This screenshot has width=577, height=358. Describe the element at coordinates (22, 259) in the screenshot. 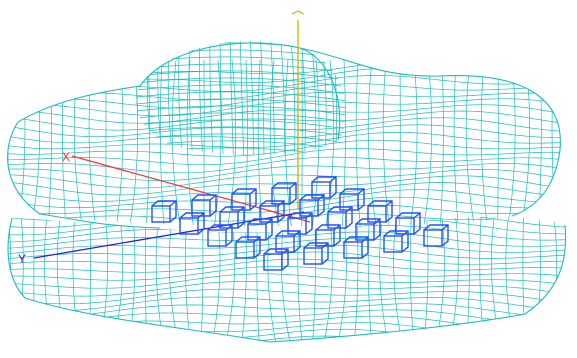

I see `y-axis-label: Y` at that location.